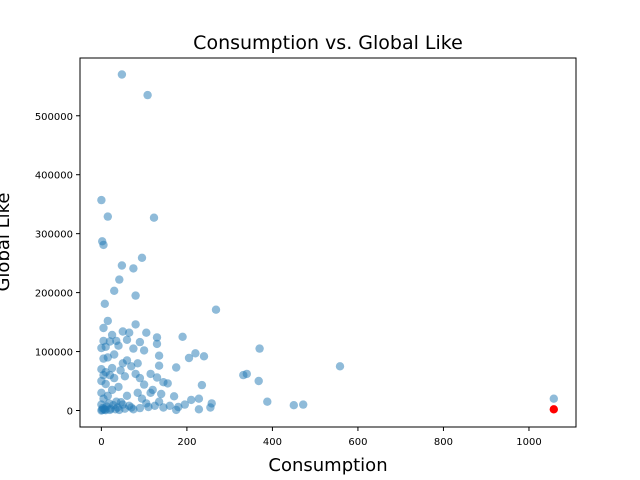 This screenshot has width=640, height=480. I want to click on y-tick-label: 200000, so click(54, 294).